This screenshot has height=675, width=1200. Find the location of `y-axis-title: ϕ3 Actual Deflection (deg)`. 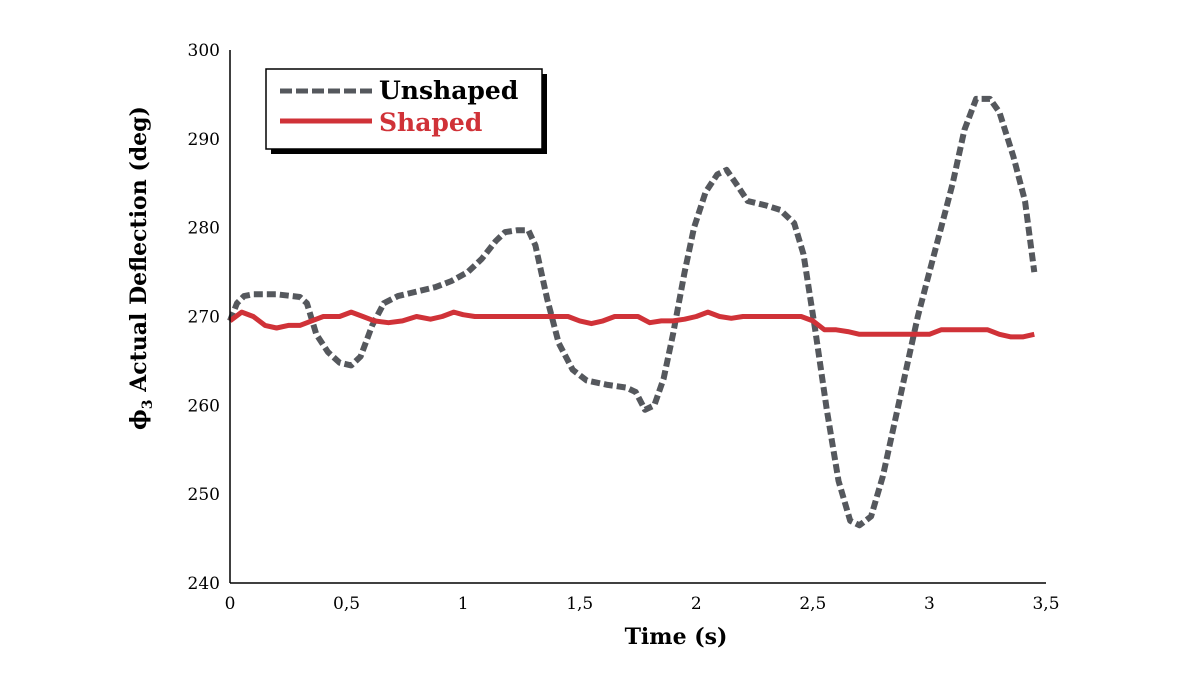

y-axis-title: ϕ3 Actual Deflection (deg) is located at coordinates (141, 268).